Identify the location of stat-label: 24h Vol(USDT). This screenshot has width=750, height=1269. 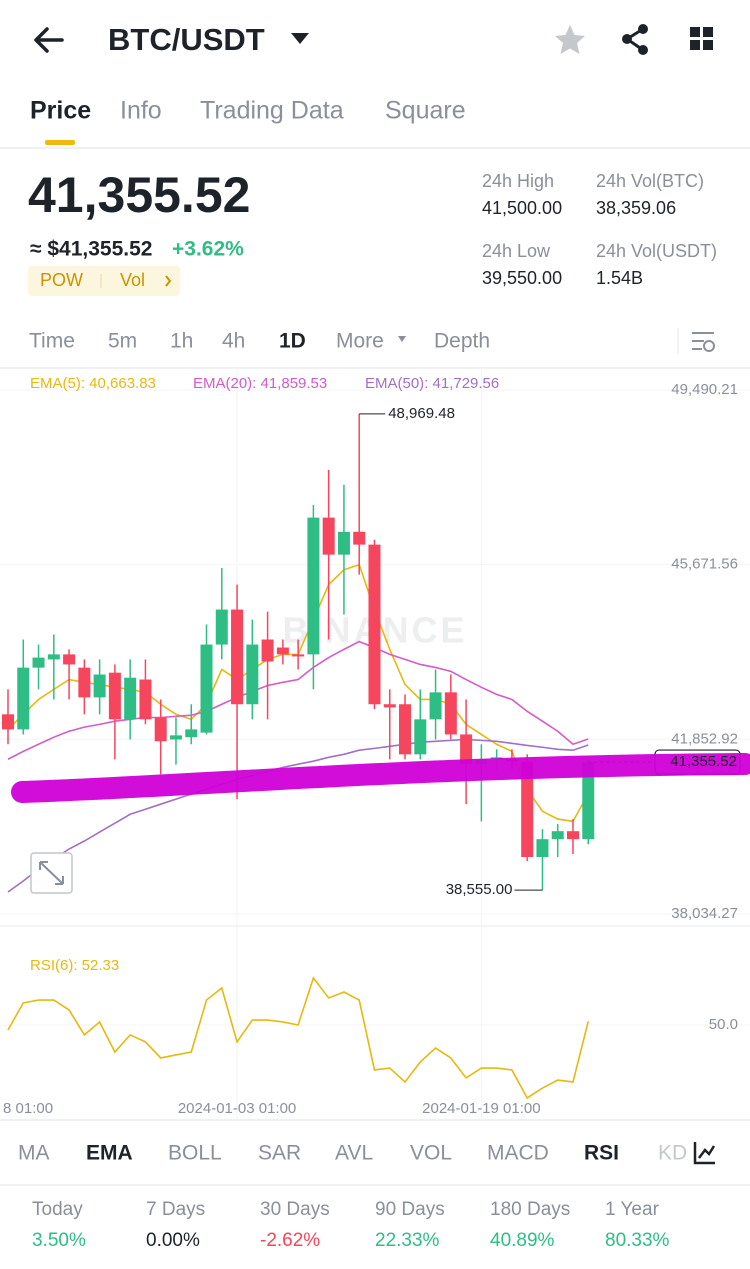
(656, 251).